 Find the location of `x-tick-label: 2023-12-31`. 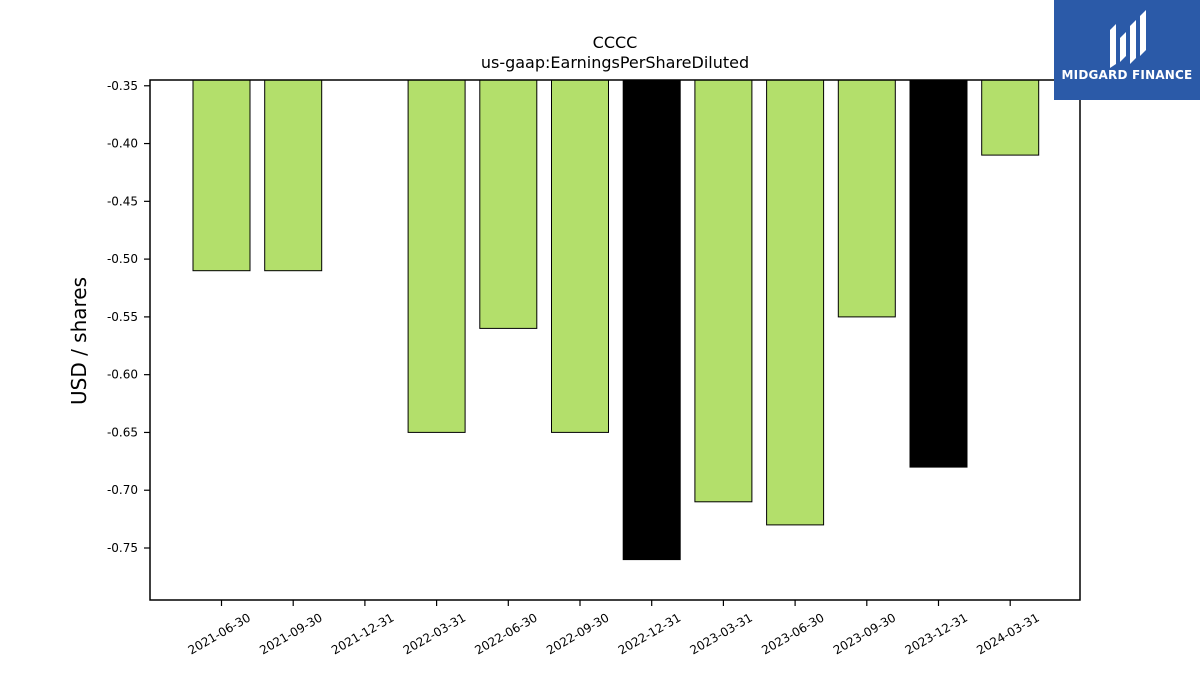

x-tick-label: 2023-12-31 is located at coordinates (936, 633).